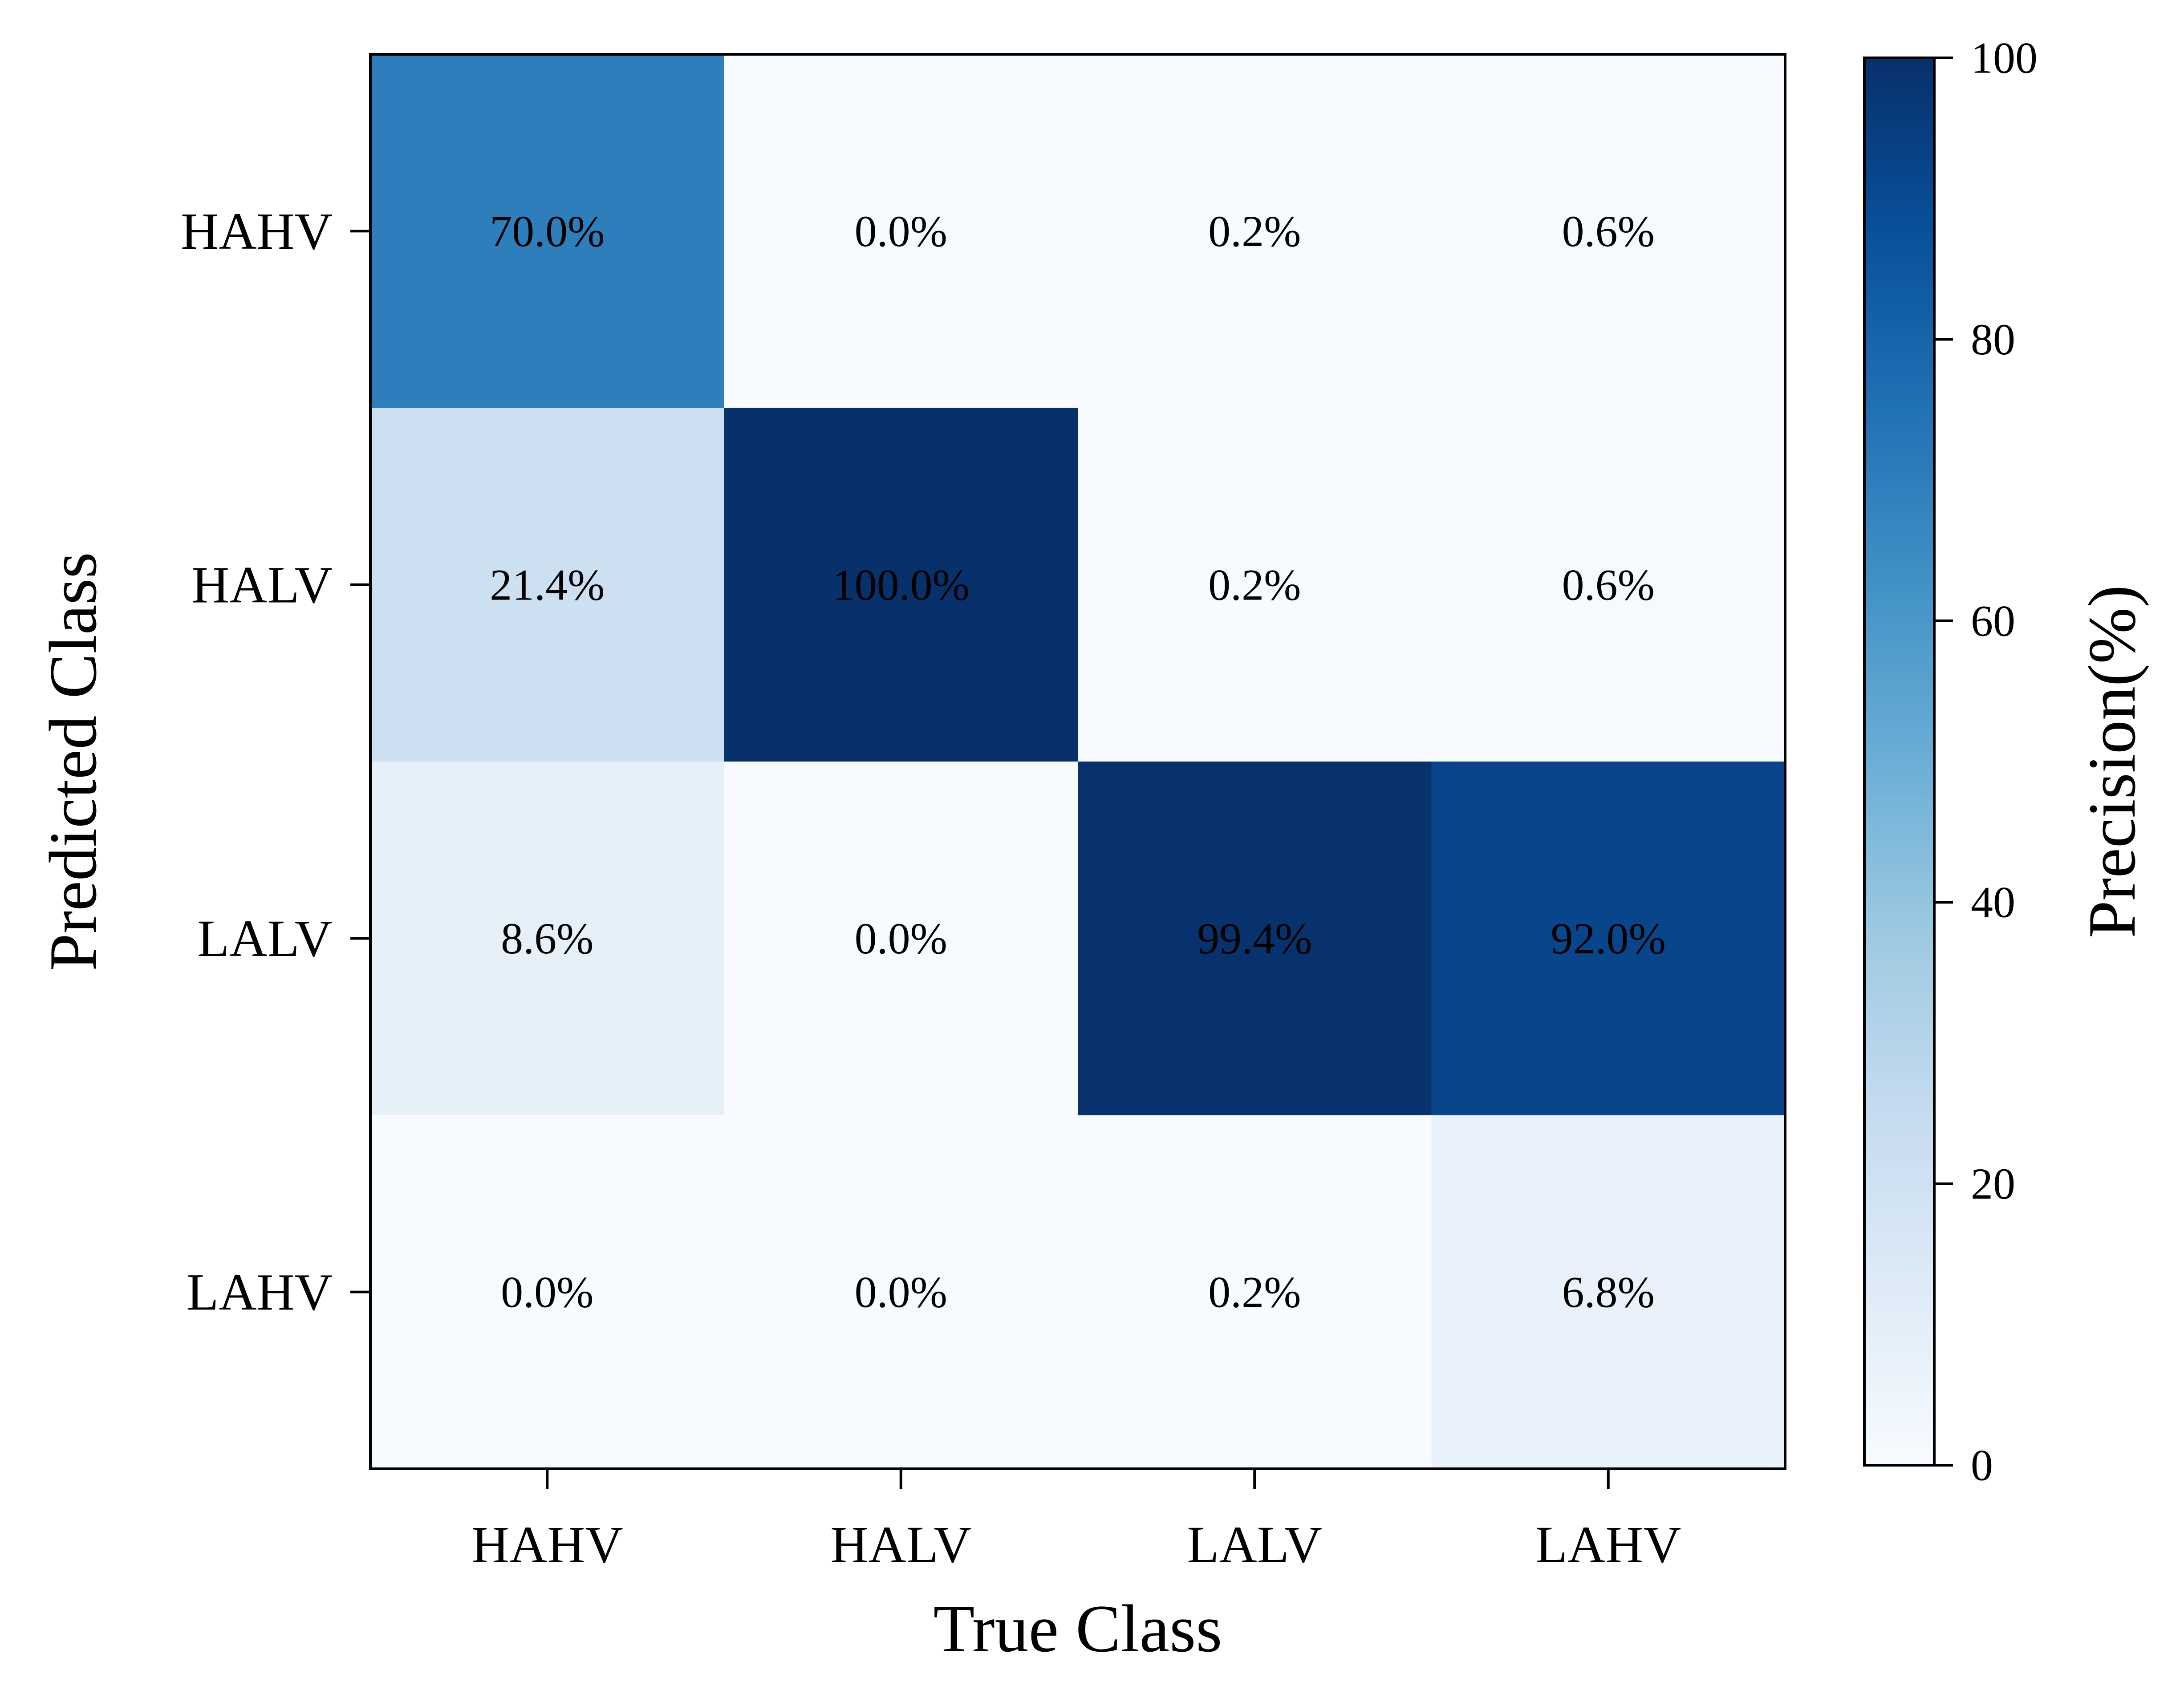 Image resolution: width=2184 pixels, height=1698 pixels. I want to click on y-tick-label: HAHV, so click(257, 231).